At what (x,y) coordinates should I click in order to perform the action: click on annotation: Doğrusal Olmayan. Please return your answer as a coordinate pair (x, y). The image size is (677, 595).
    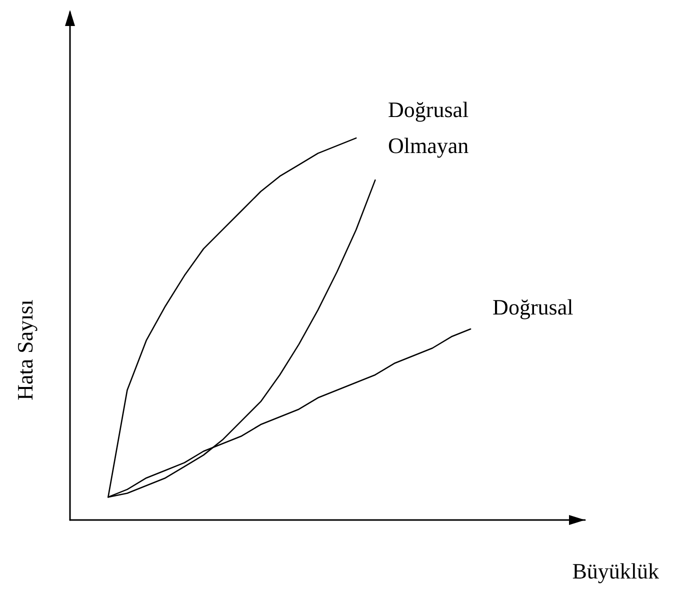
    Looking at the image, I should click on (429, 128).